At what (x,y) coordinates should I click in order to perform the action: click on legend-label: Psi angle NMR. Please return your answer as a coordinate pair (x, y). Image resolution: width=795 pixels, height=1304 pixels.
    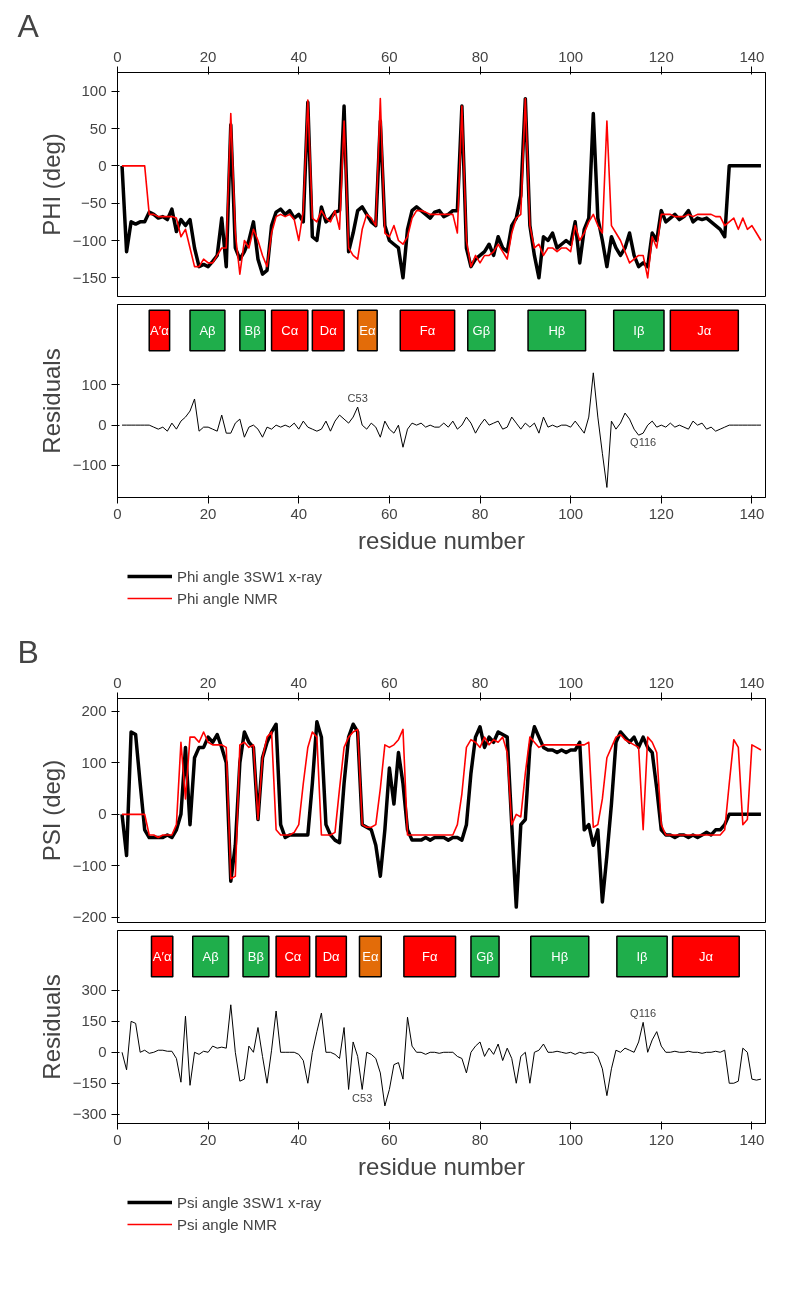
    Looking at the image, I should click on (227, 1224).